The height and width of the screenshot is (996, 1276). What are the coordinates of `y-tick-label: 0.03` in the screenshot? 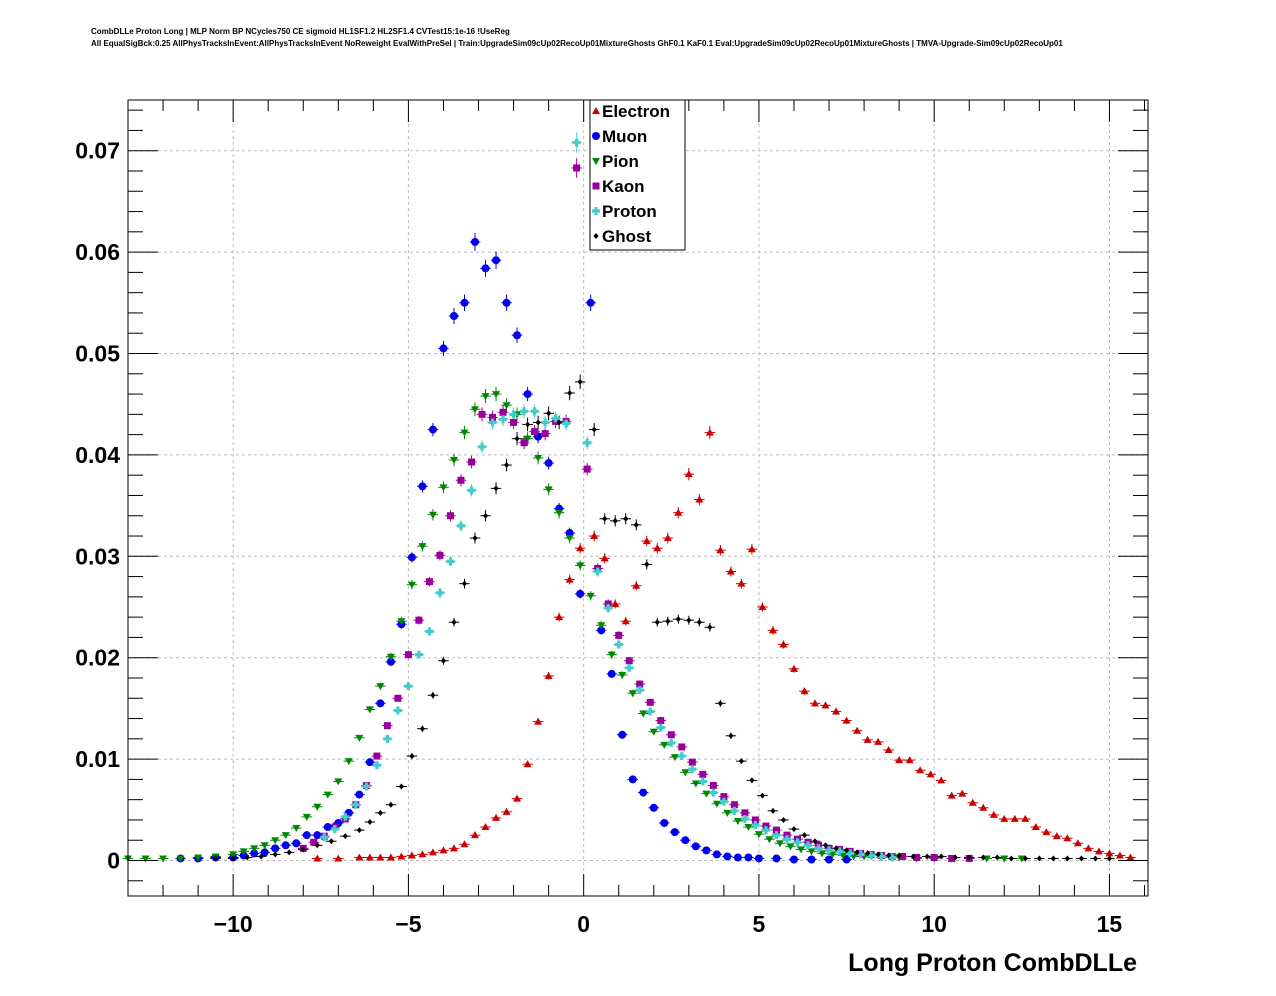 It's located at (97, 556).